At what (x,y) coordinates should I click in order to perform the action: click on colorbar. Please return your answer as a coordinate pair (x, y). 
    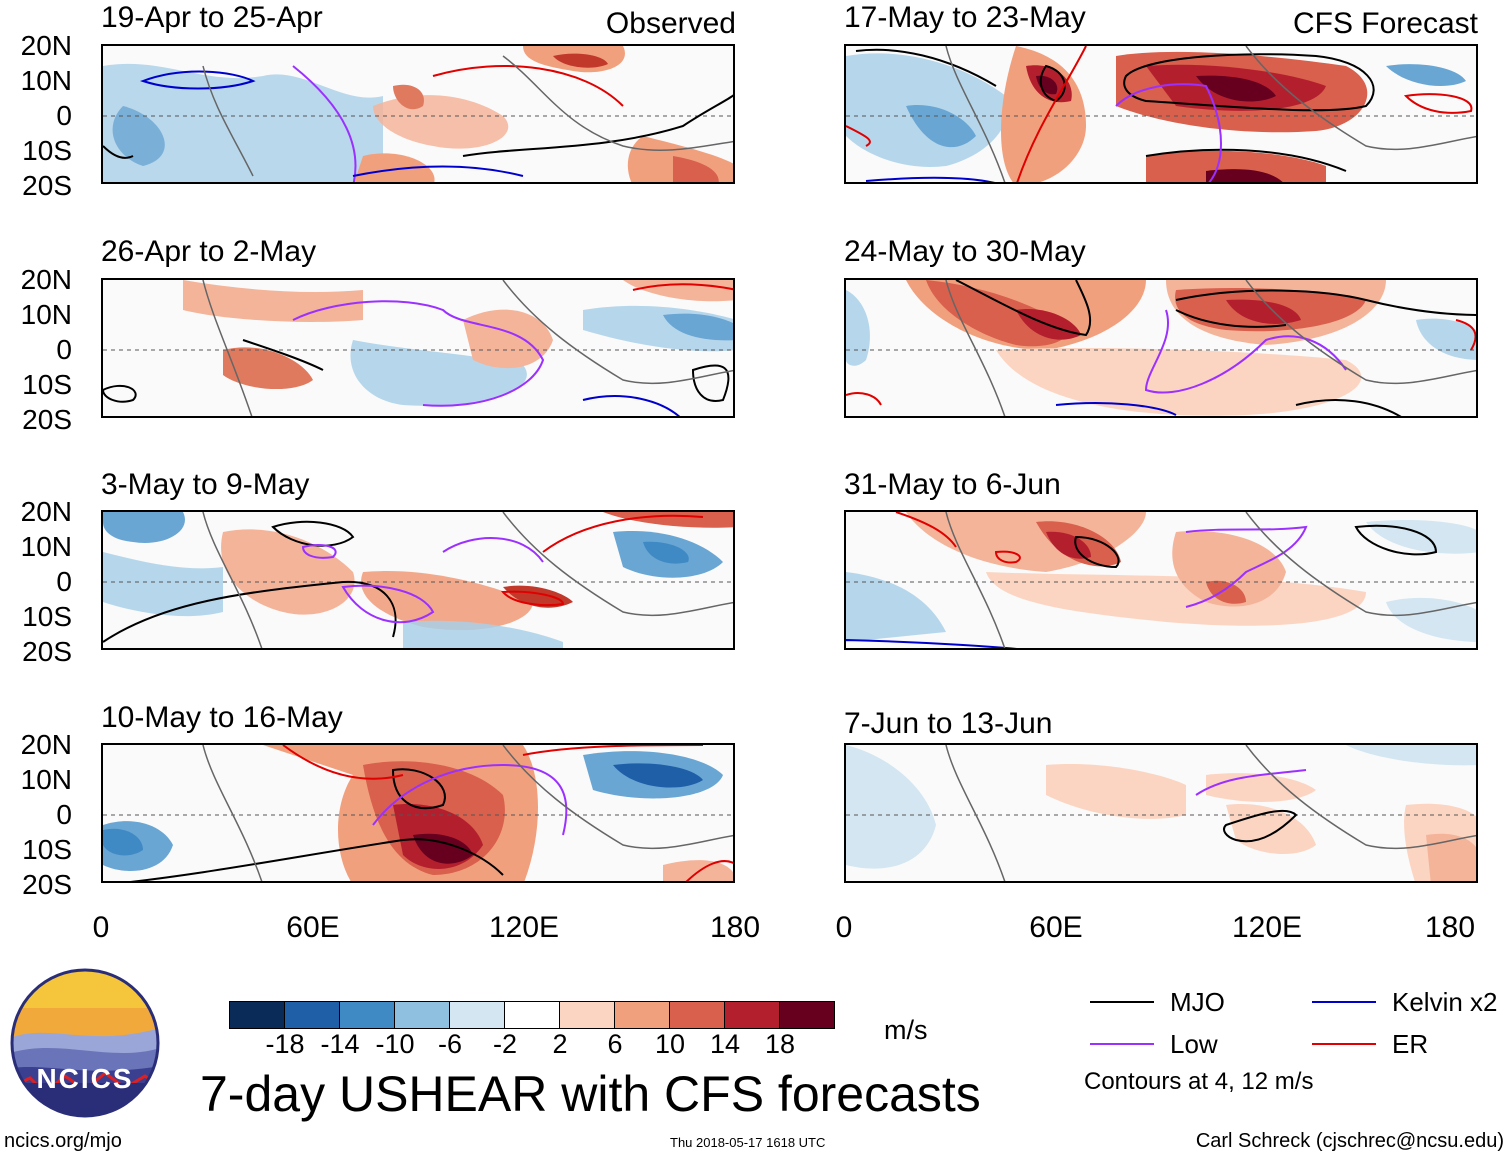
    Looking at the image, I should click on (532, 1015).